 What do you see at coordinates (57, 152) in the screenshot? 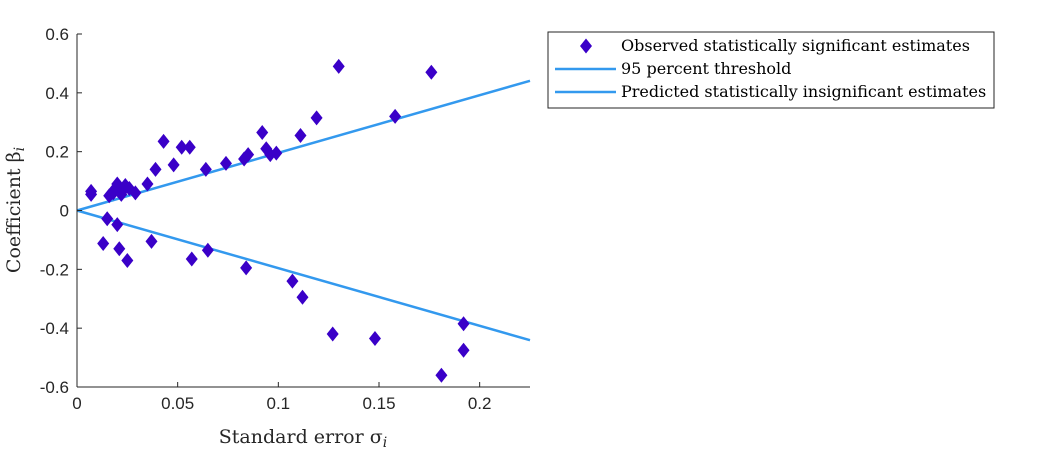
I see `y-tick-label: 0.2` at bounding box center [57, 152].